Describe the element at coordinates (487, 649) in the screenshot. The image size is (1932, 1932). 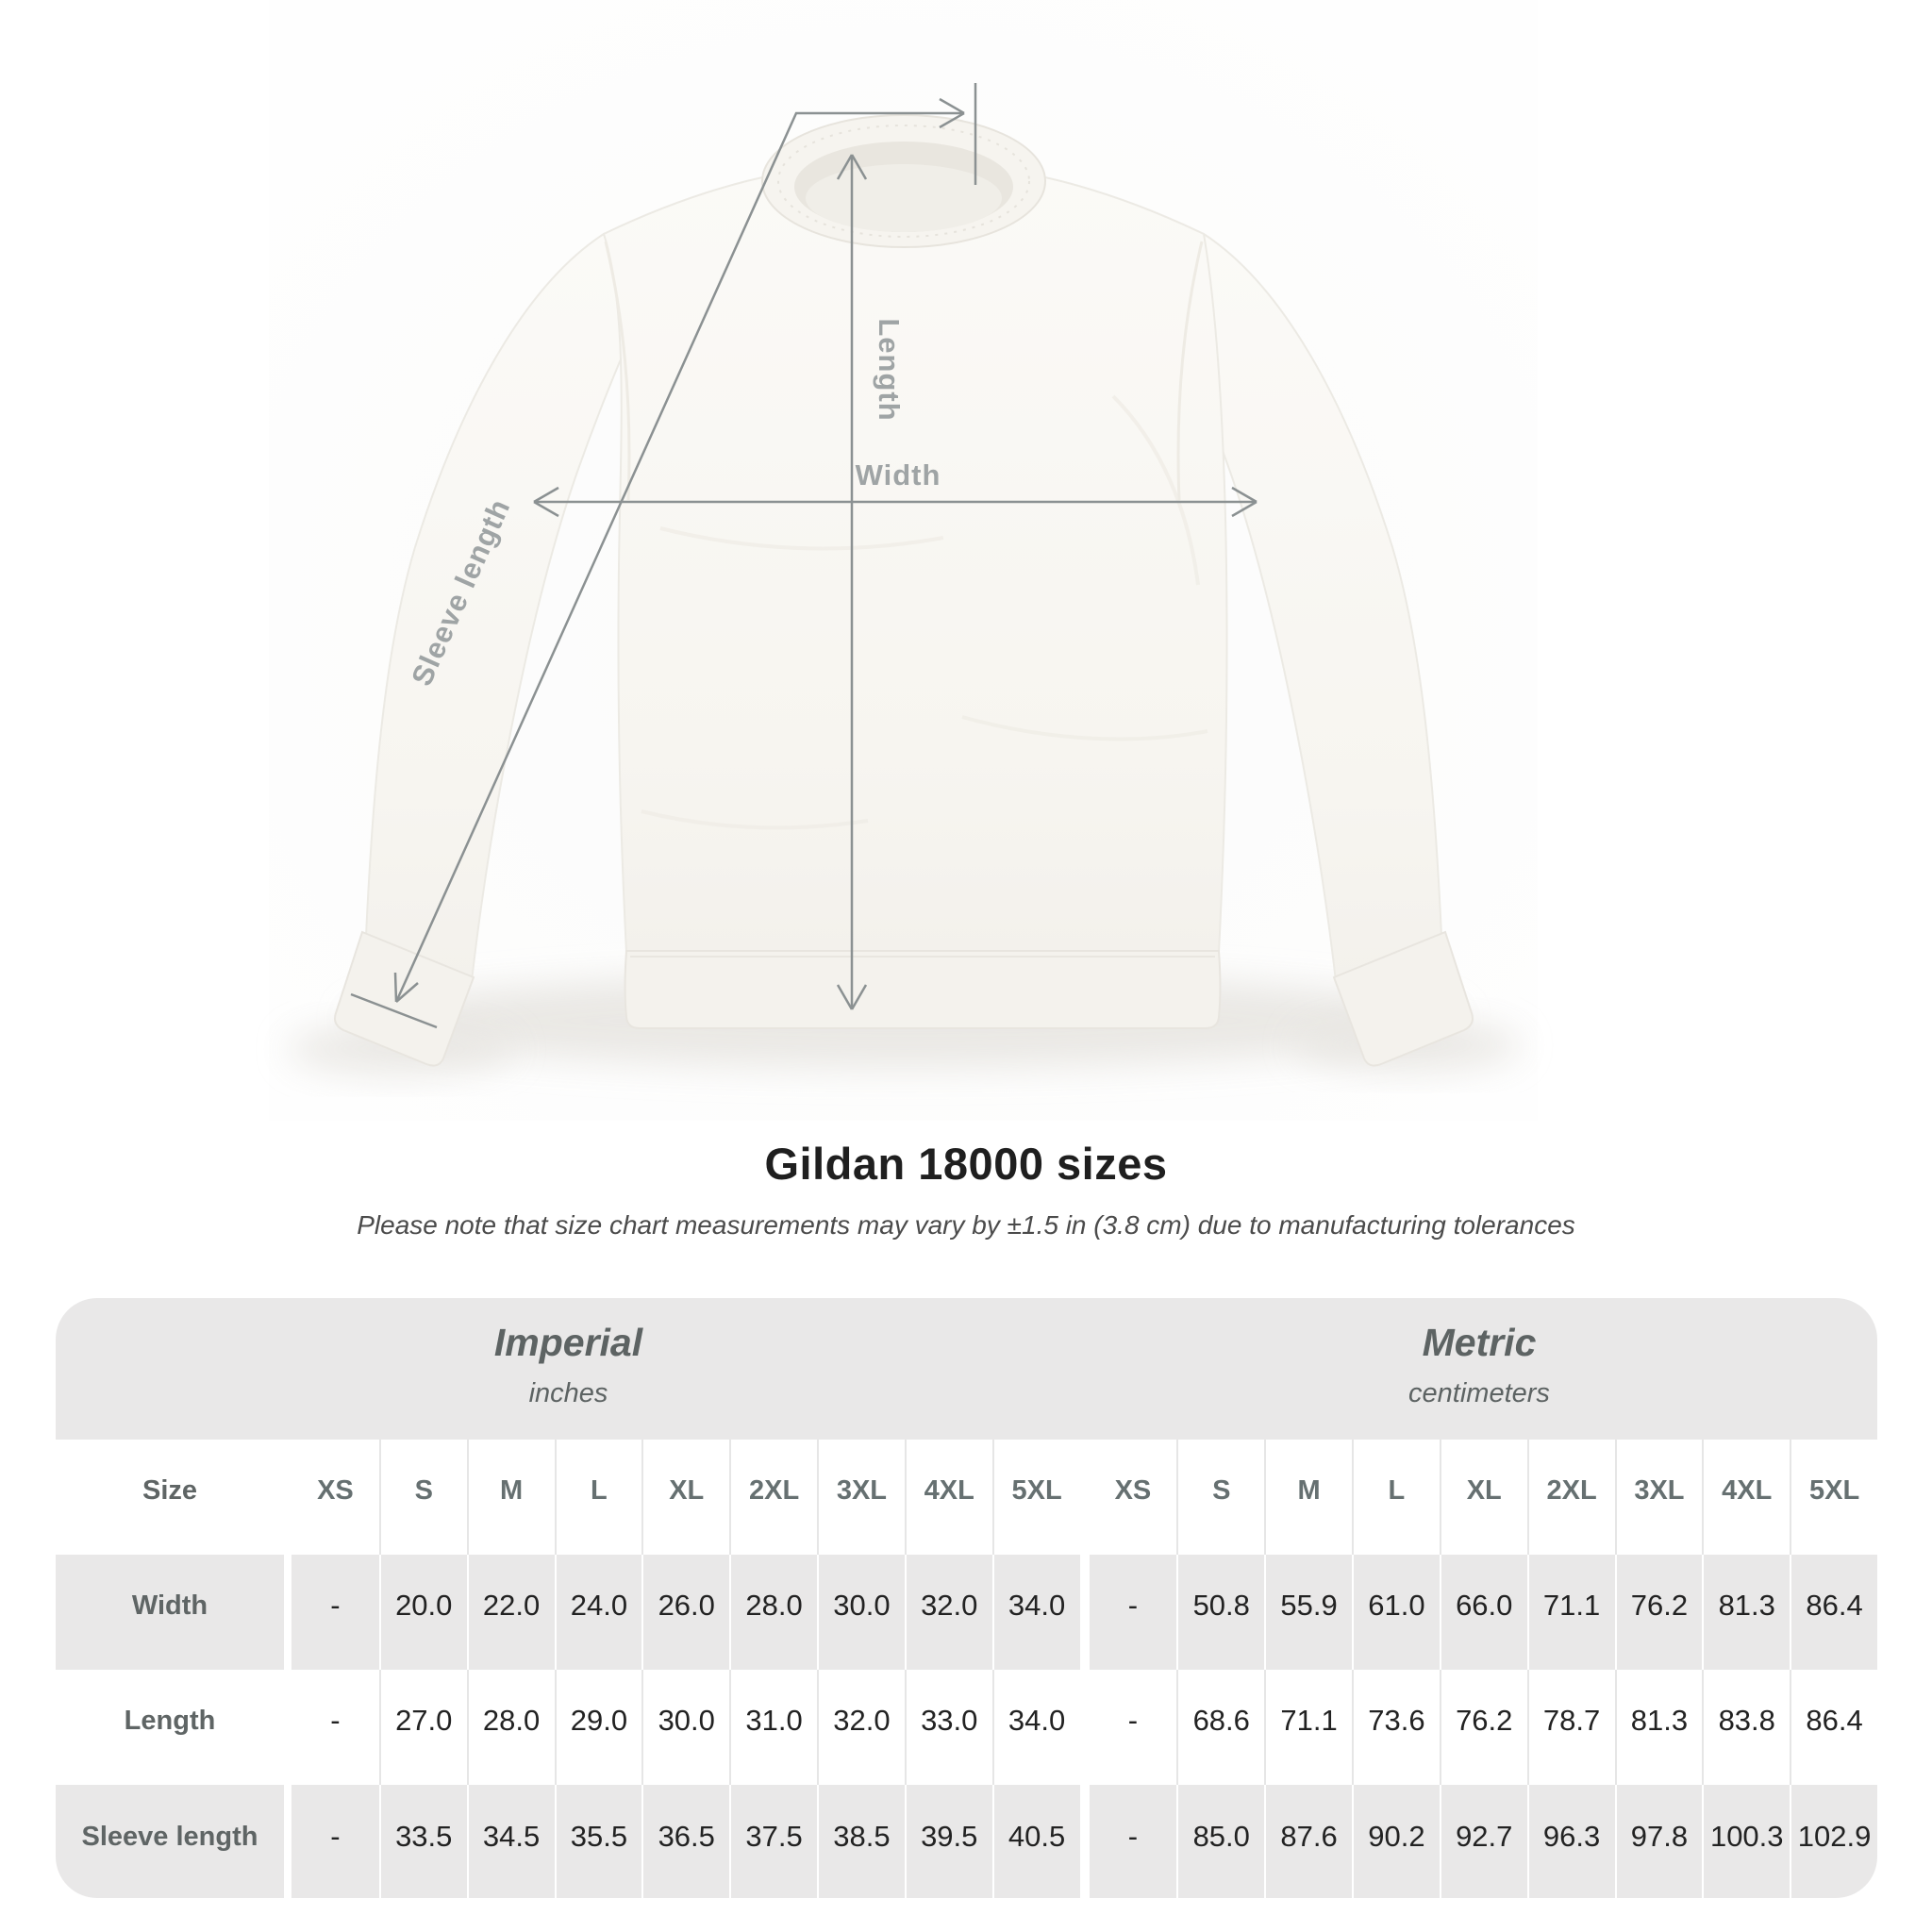
I see `sweatshirt-left-sleeve` at that location.